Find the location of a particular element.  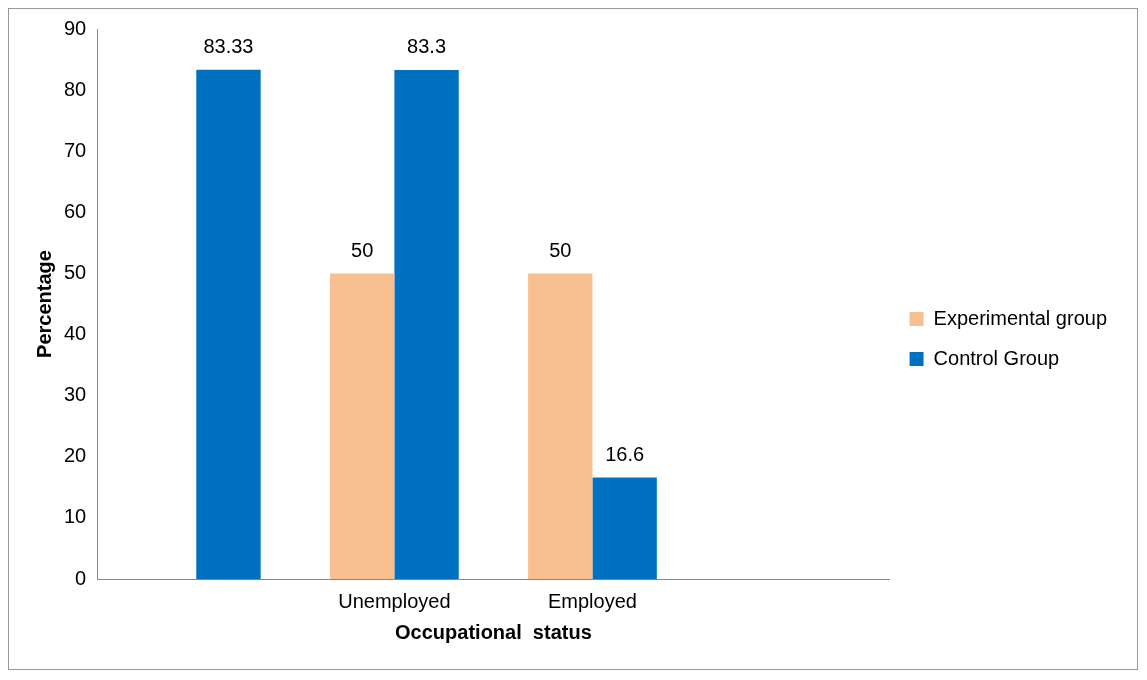

x-tick-label: Employed is located at coordinates (592, 600).